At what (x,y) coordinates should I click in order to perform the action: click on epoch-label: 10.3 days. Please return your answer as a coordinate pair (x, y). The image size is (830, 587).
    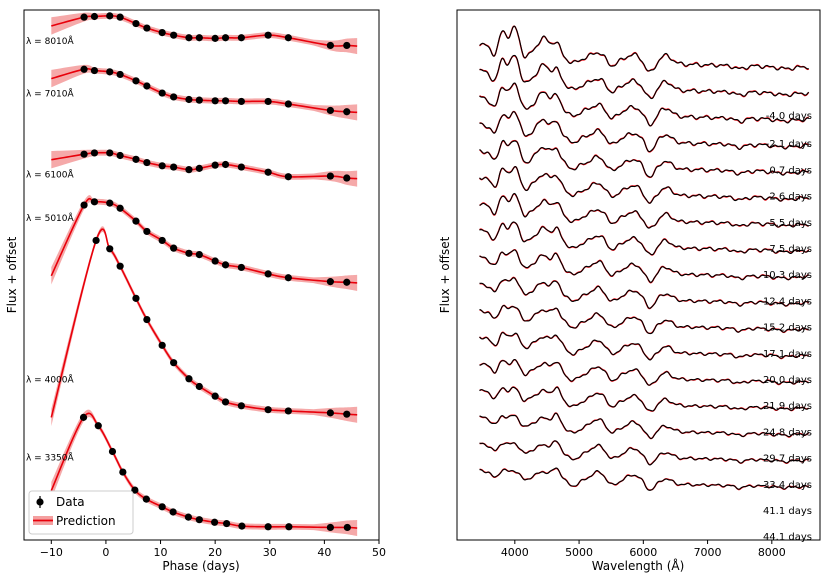
    Looking at the image, I should click on (787, 275).